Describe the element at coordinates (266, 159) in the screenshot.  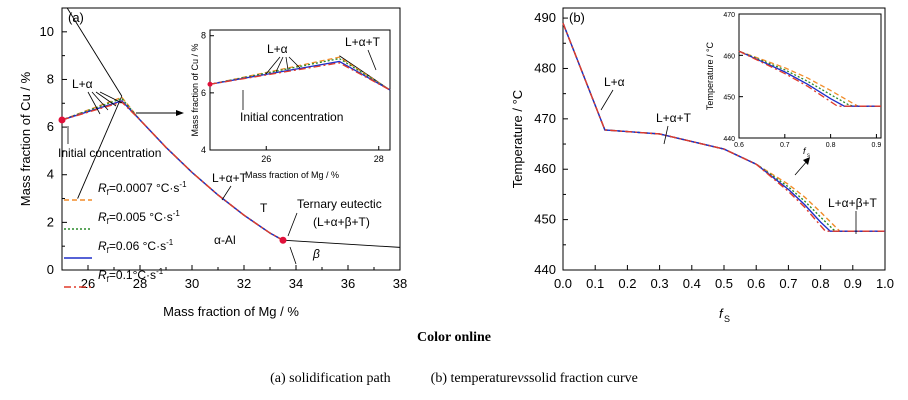
I see `ai-xtick-label: 26` at that location.